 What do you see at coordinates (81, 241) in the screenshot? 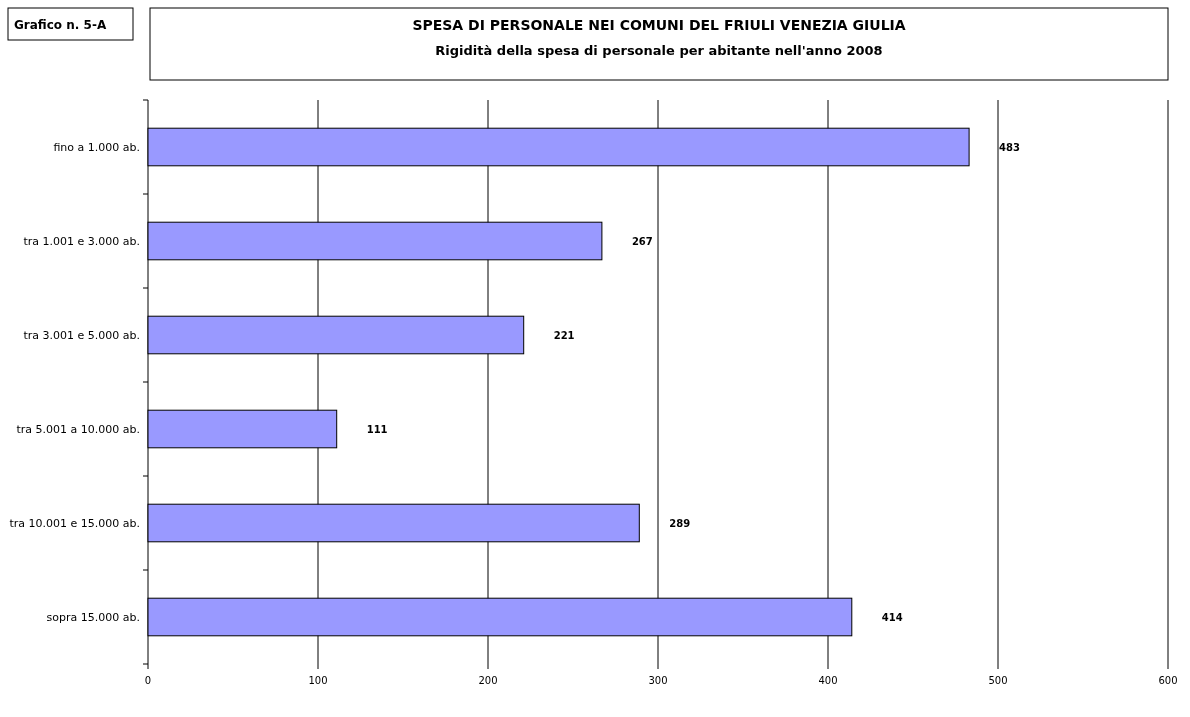
I see `y-tick-label: tra 1.001 e 3.000 ab.` at bounding box center [81, 241].